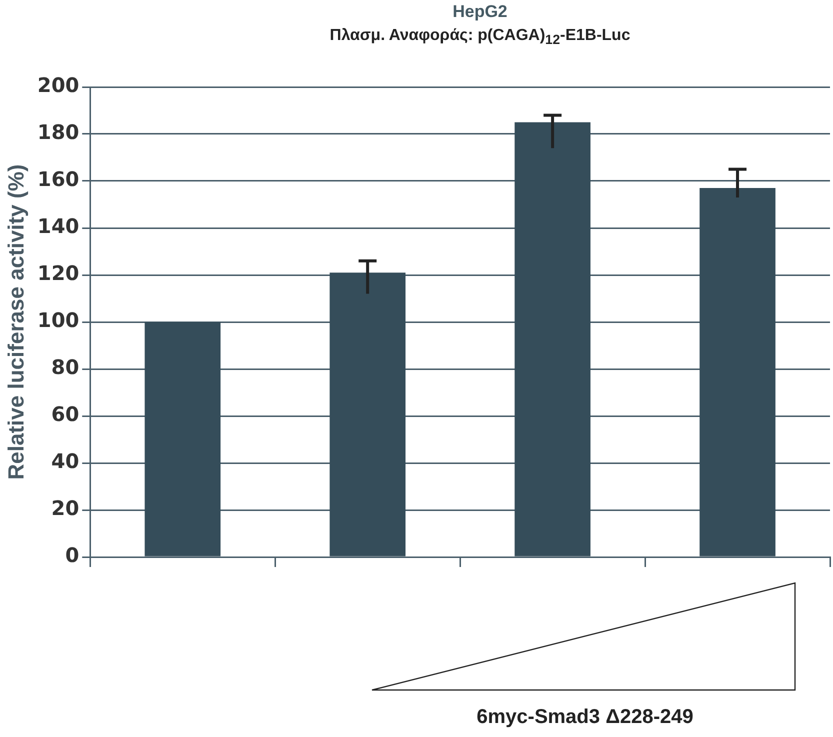 This screenshot has width=833, height=737. Describe the element at coordinates (72, 555) in the screenshot. I see `y-tick-label: 0` at that location.